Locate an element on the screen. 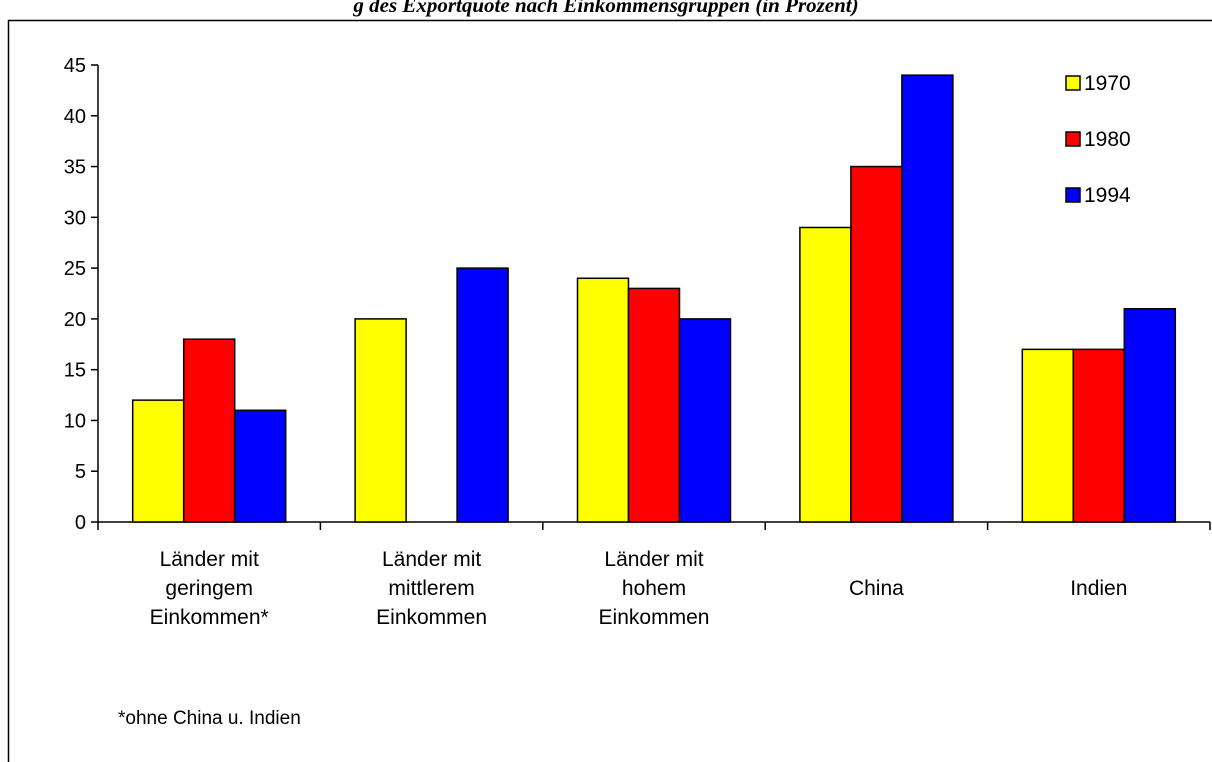 Image resolution: width=1212 pixels, height=762 pixels. y-tick-label: 20 is located at coordinates (75, 320).